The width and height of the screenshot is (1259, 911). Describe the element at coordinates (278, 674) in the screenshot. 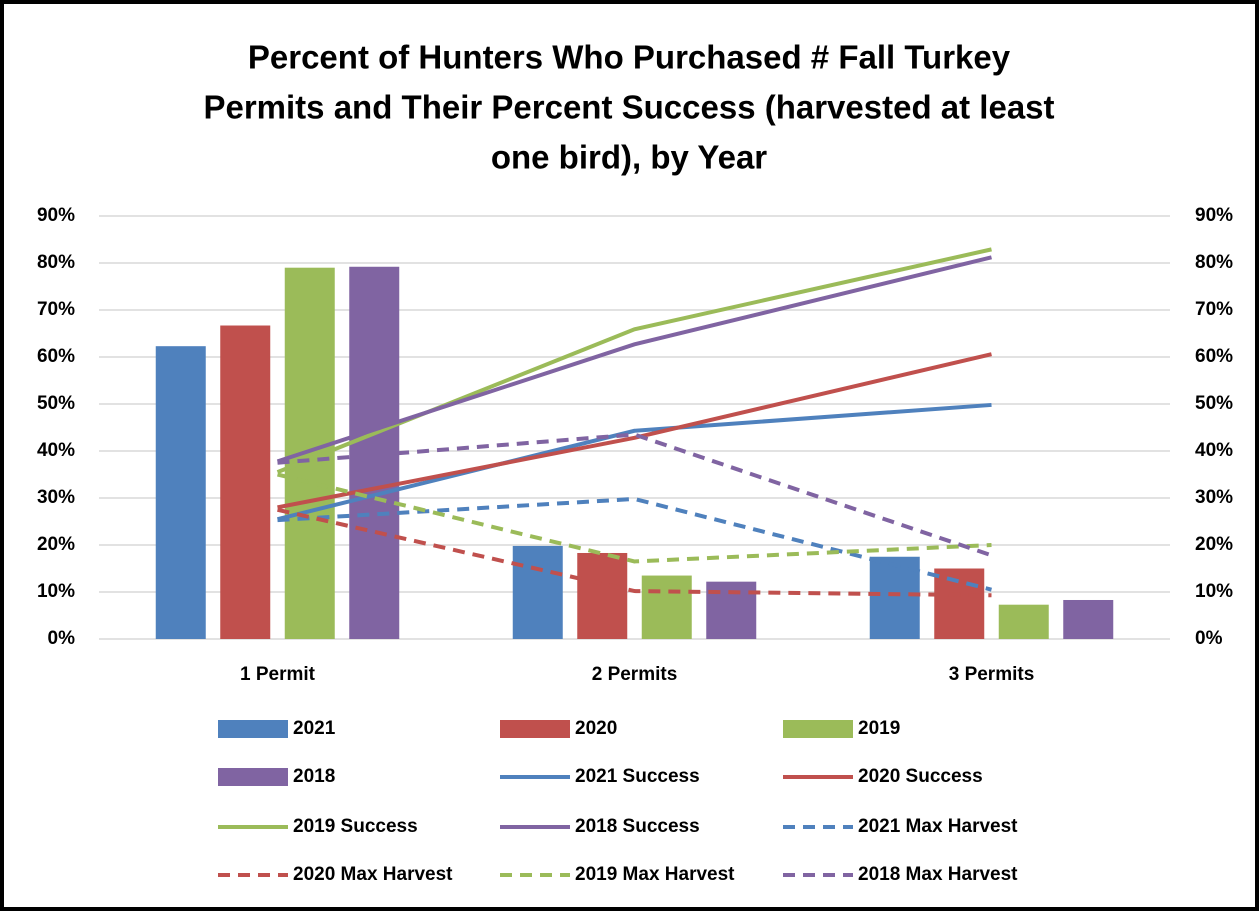

I see `x-tick-label: 1 Permit` at that location.